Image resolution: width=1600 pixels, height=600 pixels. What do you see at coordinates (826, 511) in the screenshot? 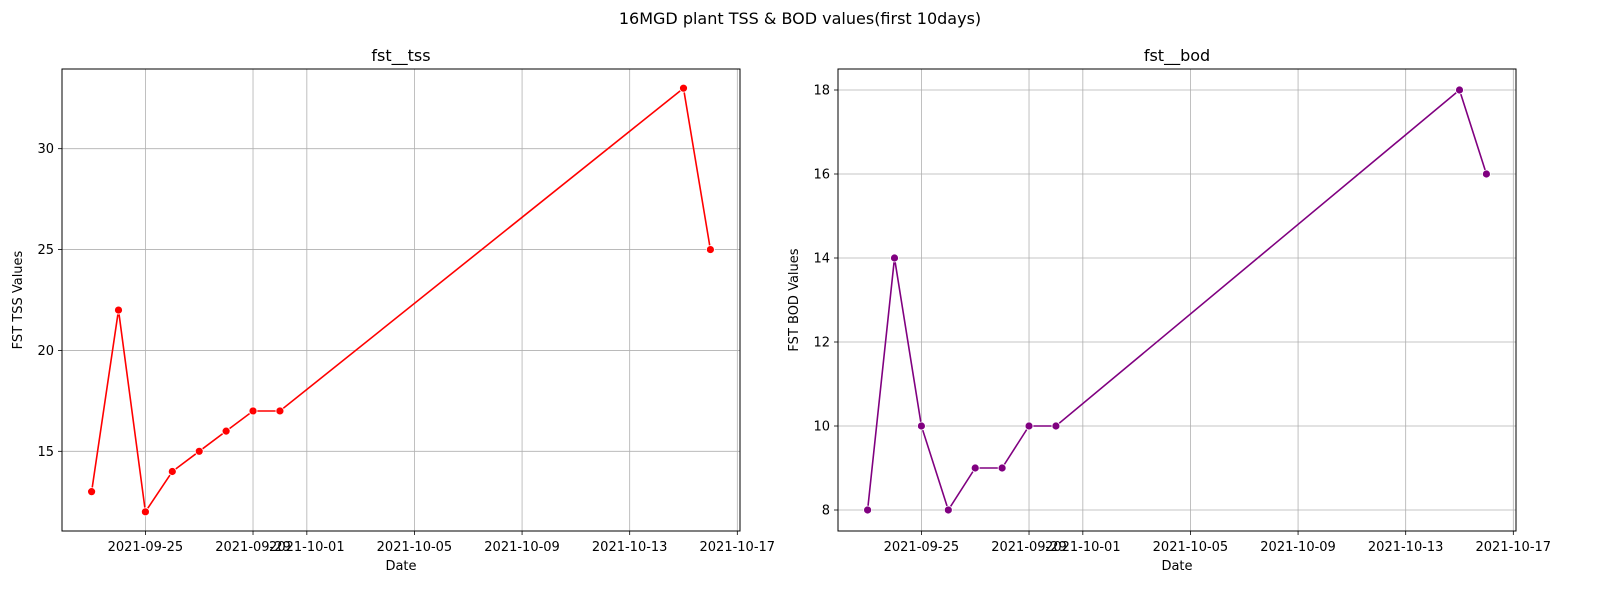
I see `y-tick-label: 8` at bounding box center [826, 511].